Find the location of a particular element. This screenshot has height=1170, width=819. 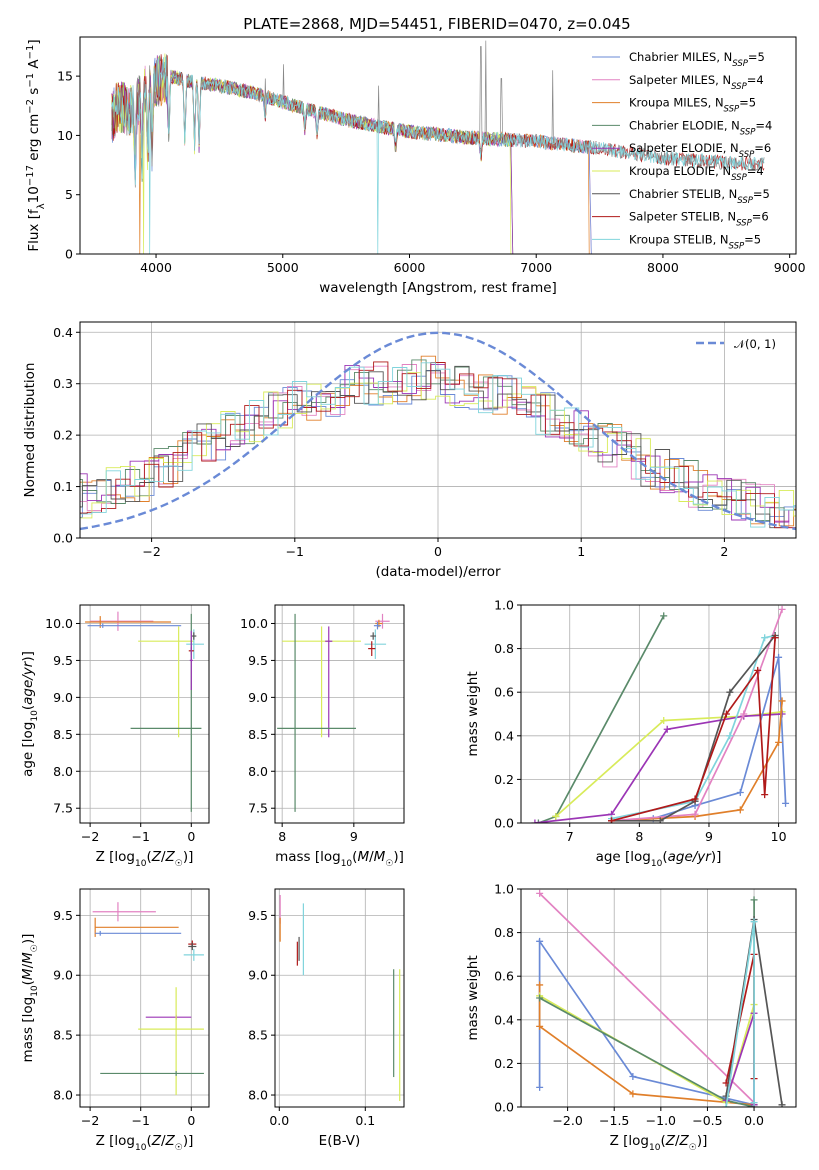

weight-series-salpeter-stelib is located at coordinates (693, 728).